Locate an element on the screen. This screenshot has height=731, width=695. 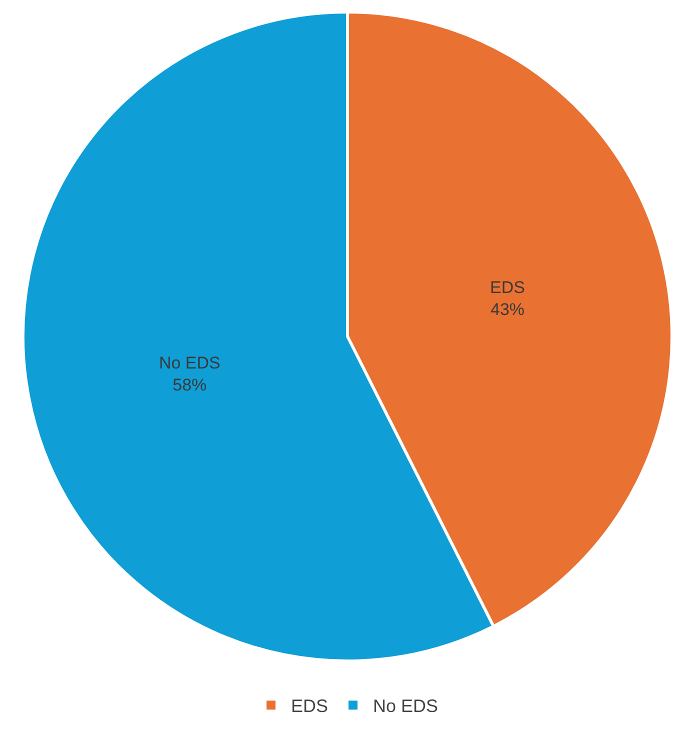
slice-label: No EDS is located at coordinates (189, 362).